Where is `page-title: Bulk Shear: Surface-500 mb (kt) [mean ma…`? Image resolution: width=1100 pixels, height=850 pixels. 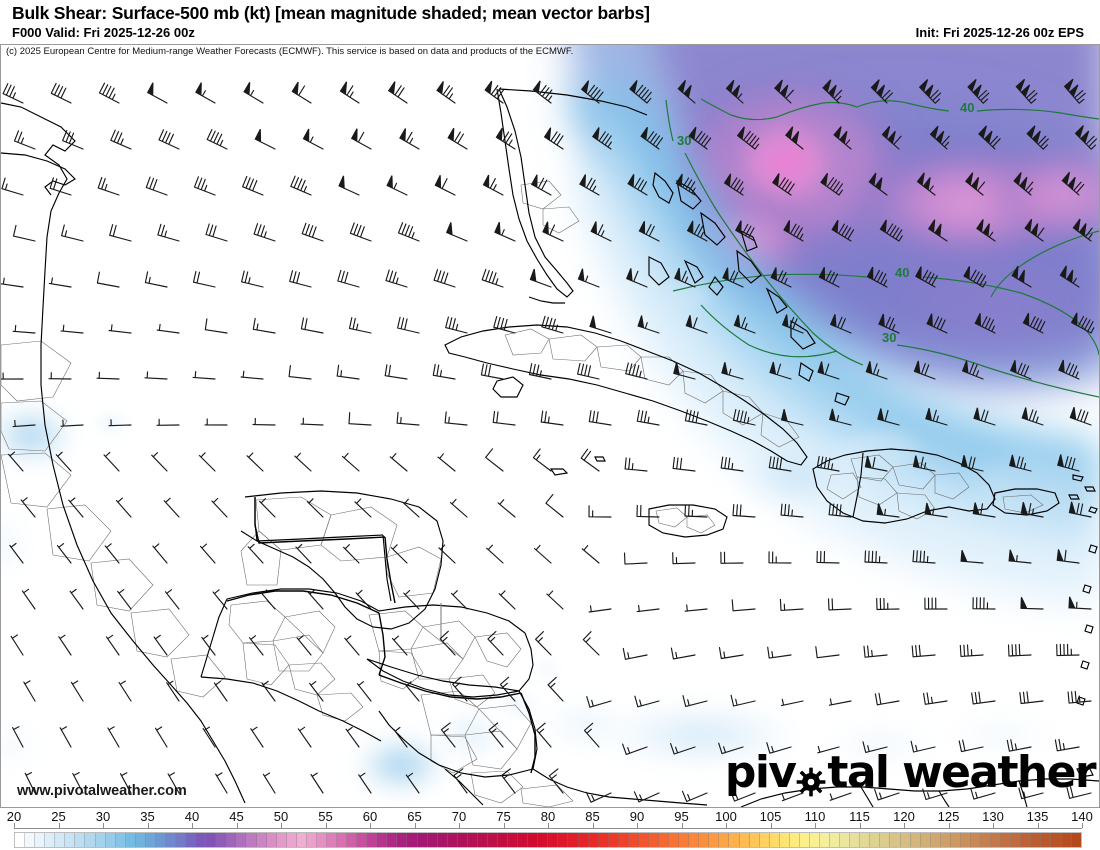 page-title: Bulk Shear: Surface-500 mb (kt) [mean ma… is located at coordinates (331, 13).